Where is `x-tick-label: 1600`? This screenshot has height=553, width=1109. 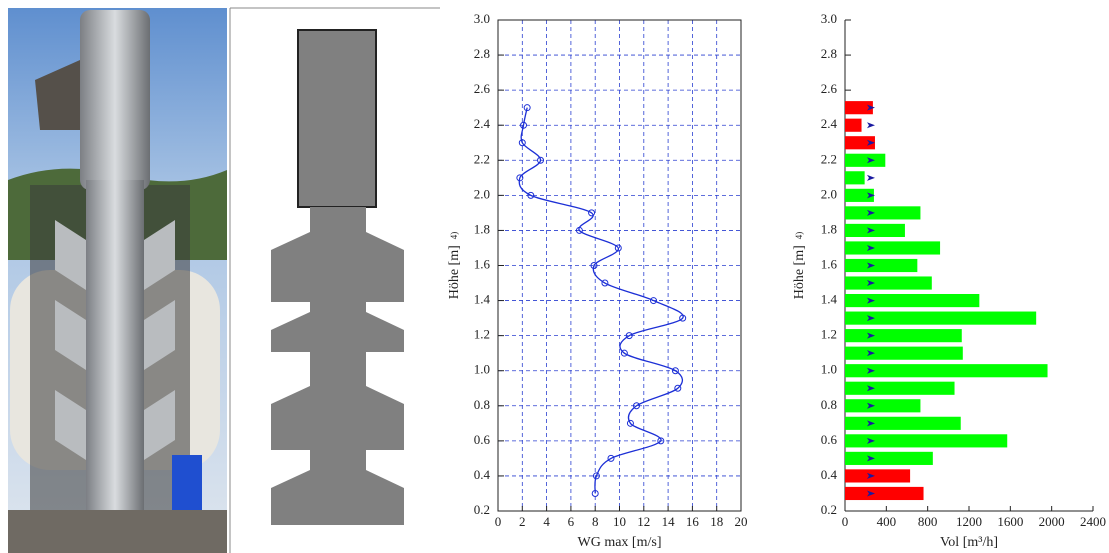 x-tick-label: 1600 is located at coordinates (1010, 521).